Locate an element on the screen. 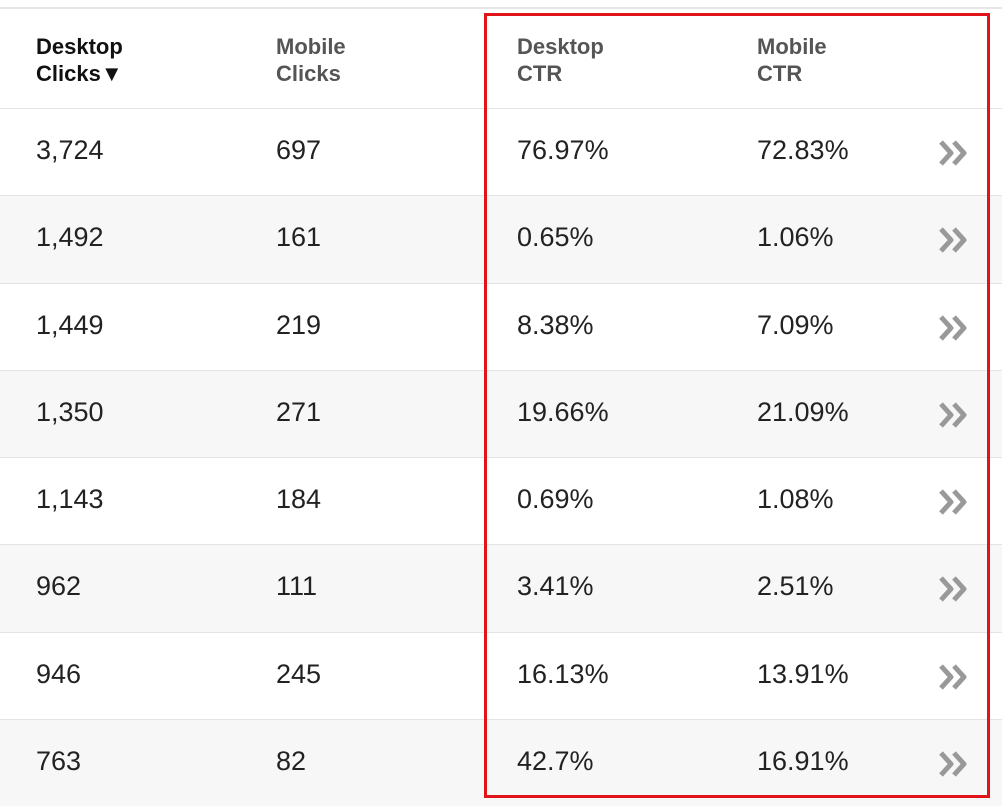  table-cell: 962 is located at coordinates (59, 586).